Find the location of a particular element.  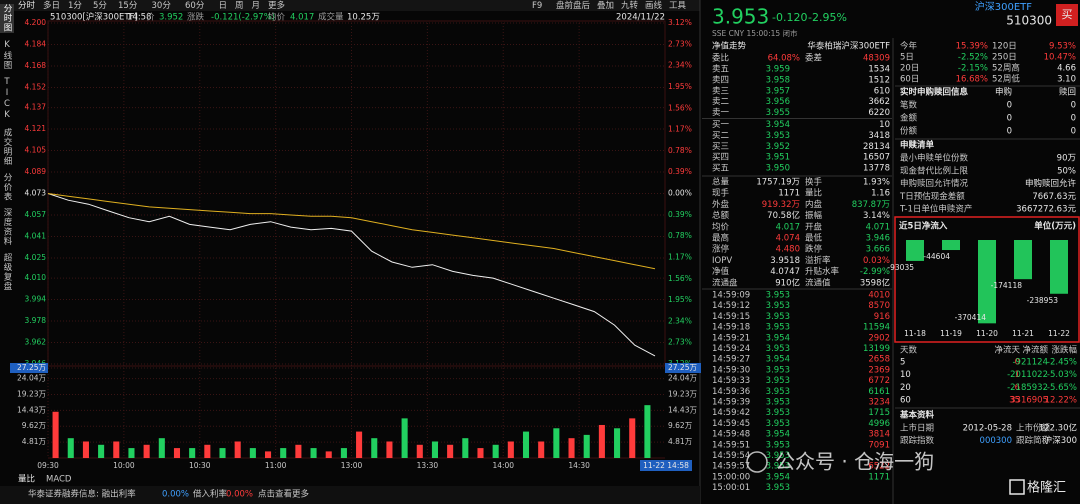

period-tab: 30分 is located at coordinates (162, 6).